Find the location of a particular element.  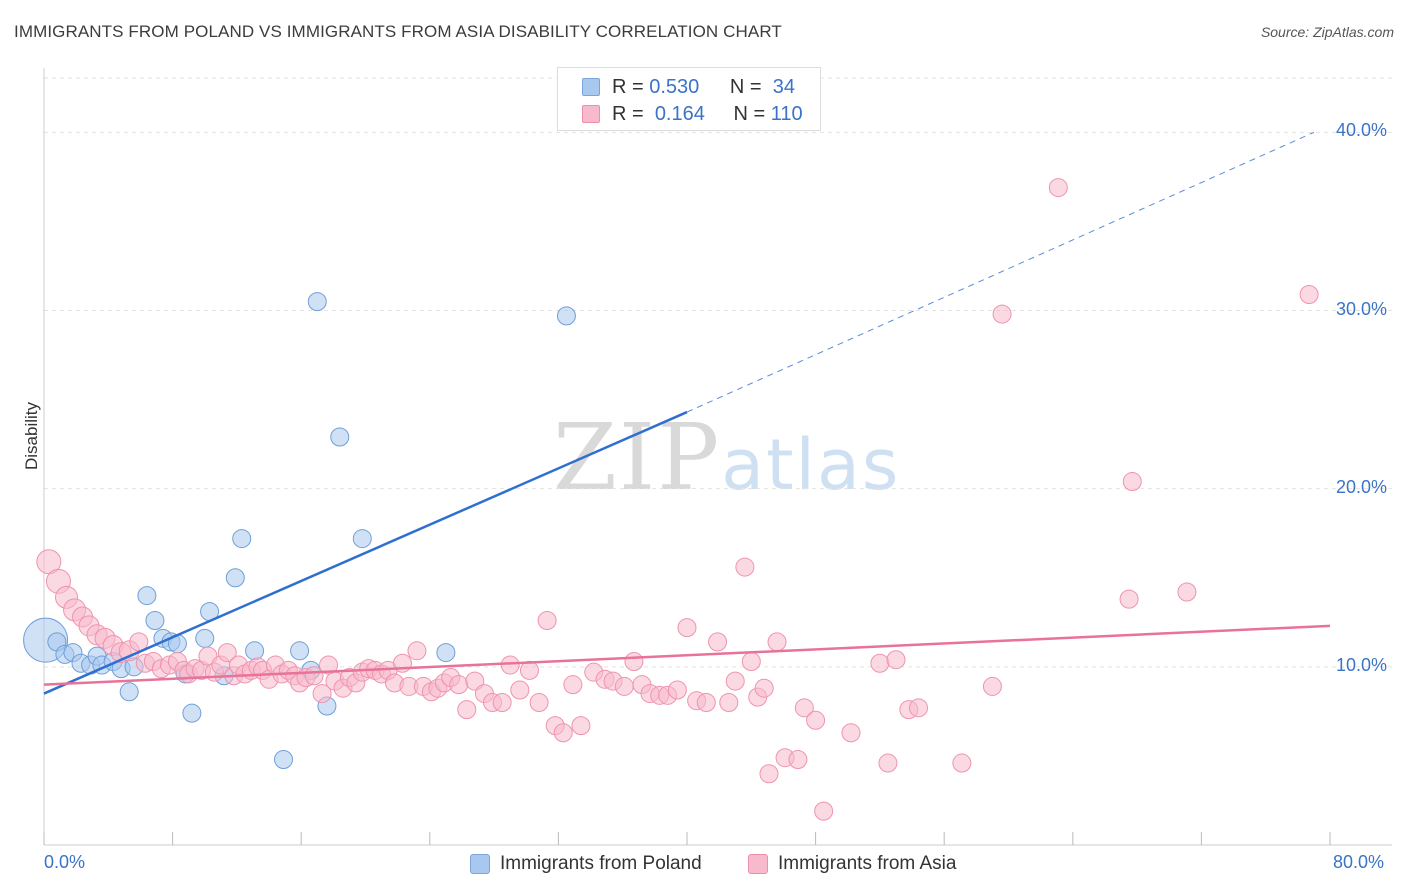

y-tick-label-3: 40.0% is located at coordinates (1362, 130).